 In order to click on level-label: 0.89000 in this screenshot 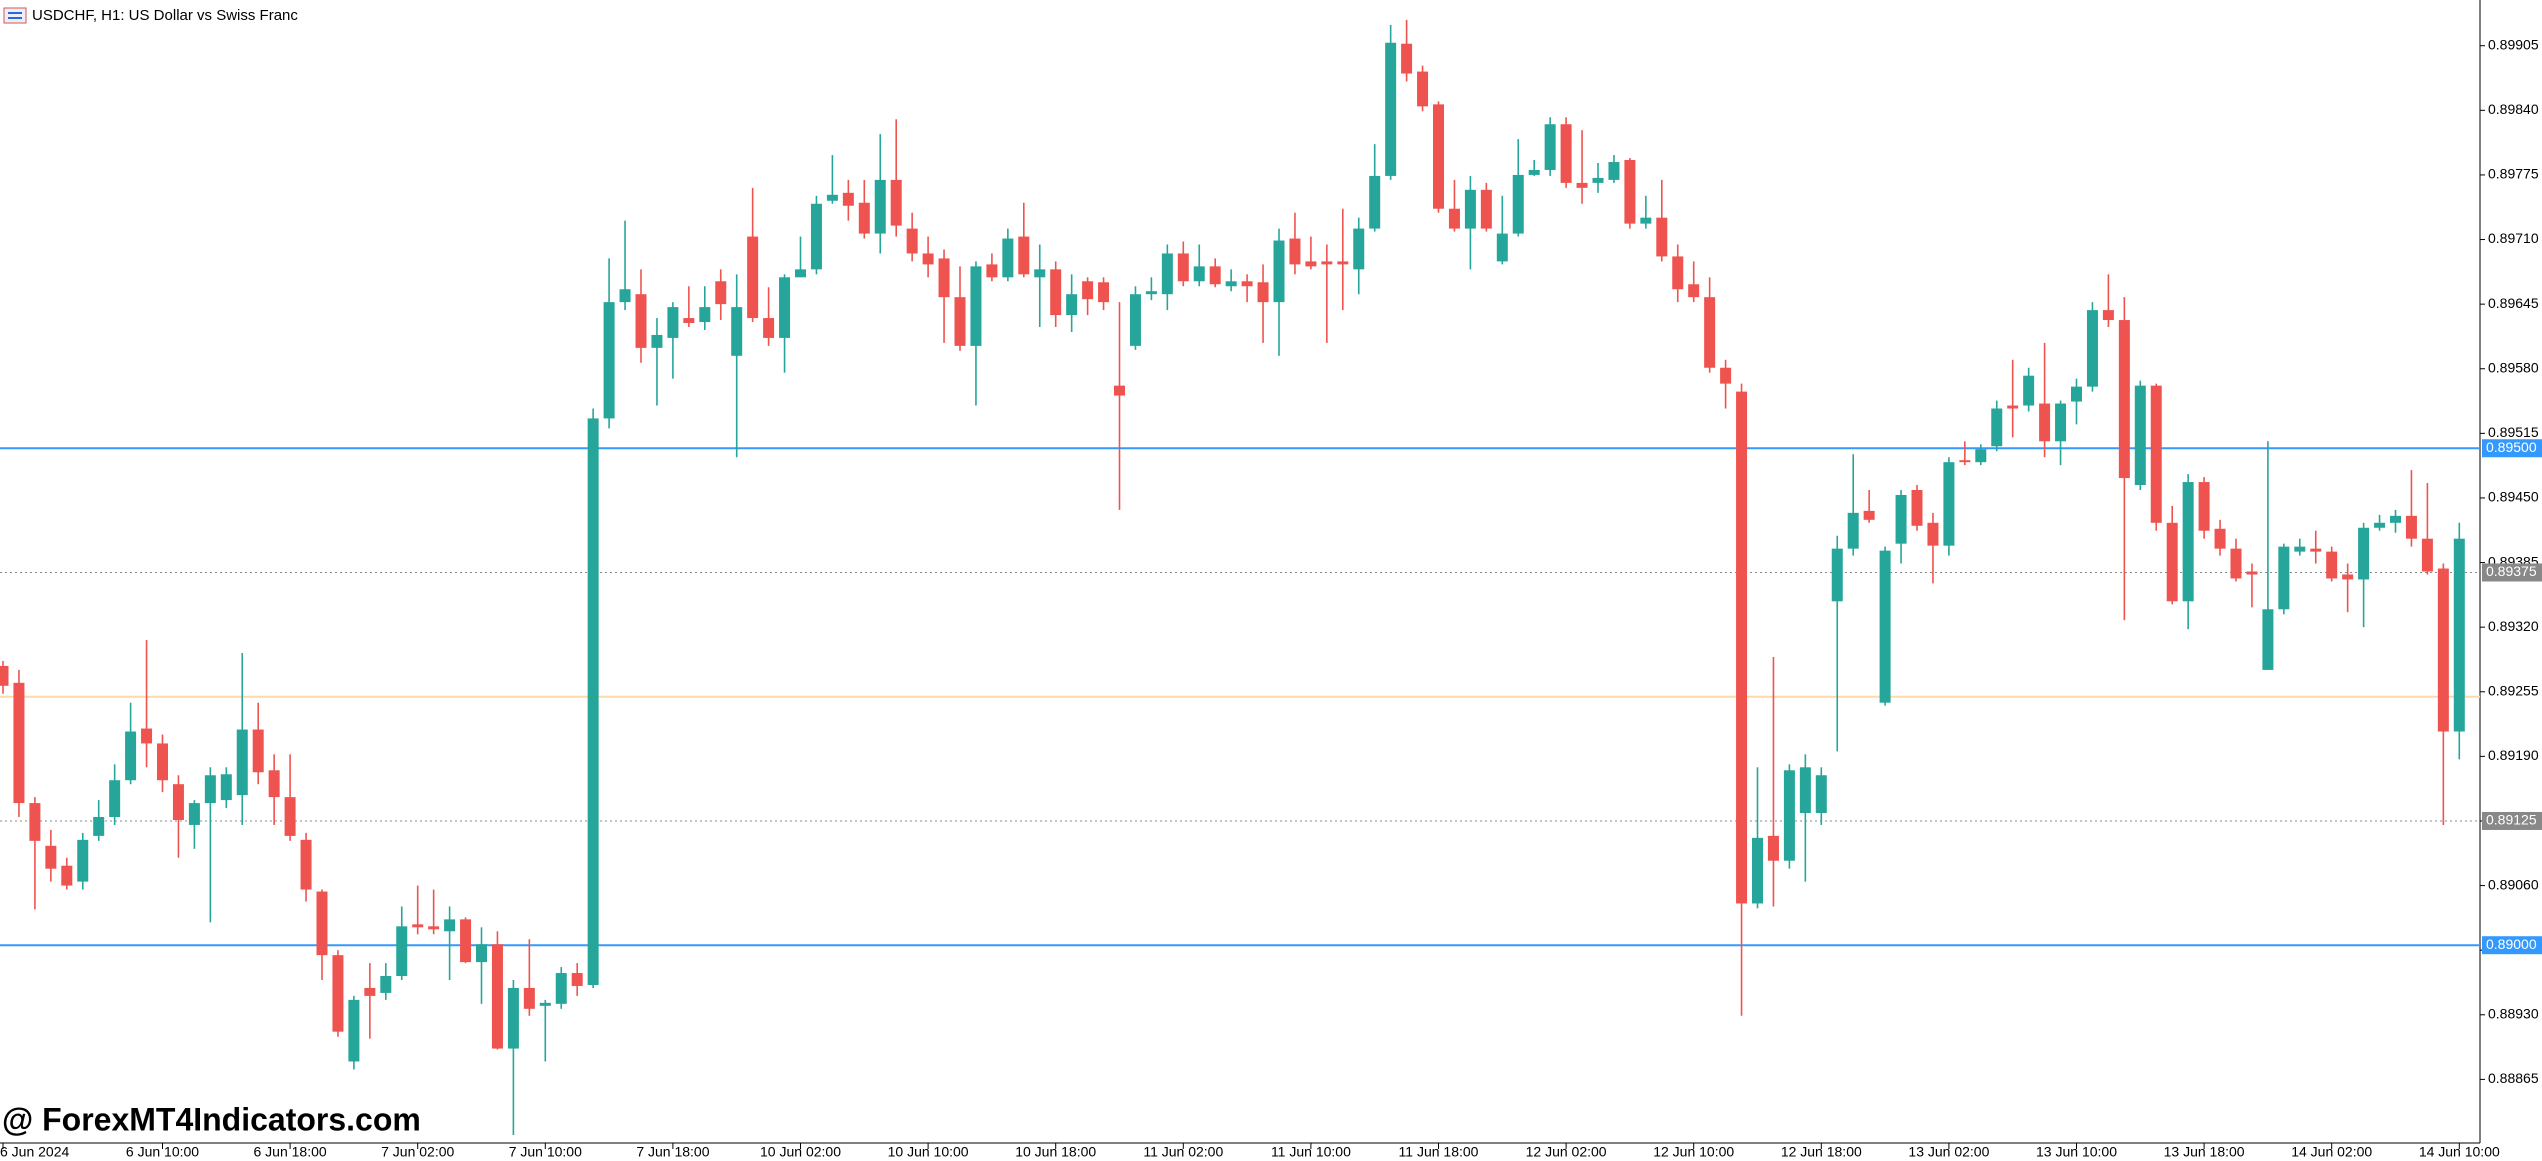, I will do `click(2511, 944)`.